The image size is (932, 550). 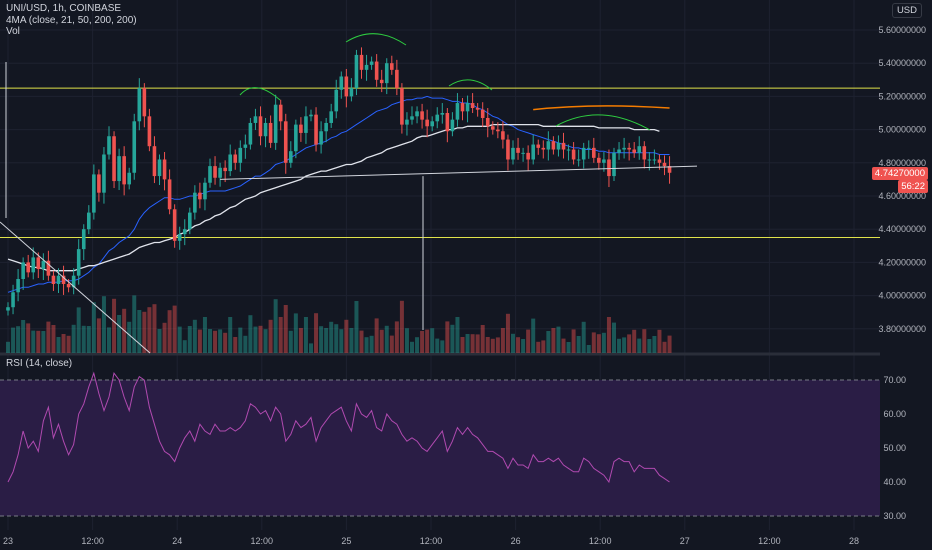 What do you see at coordinates (346, 541) in the screenshot?
I see `time-tick-label: 25` at bounding box center [346, 541].